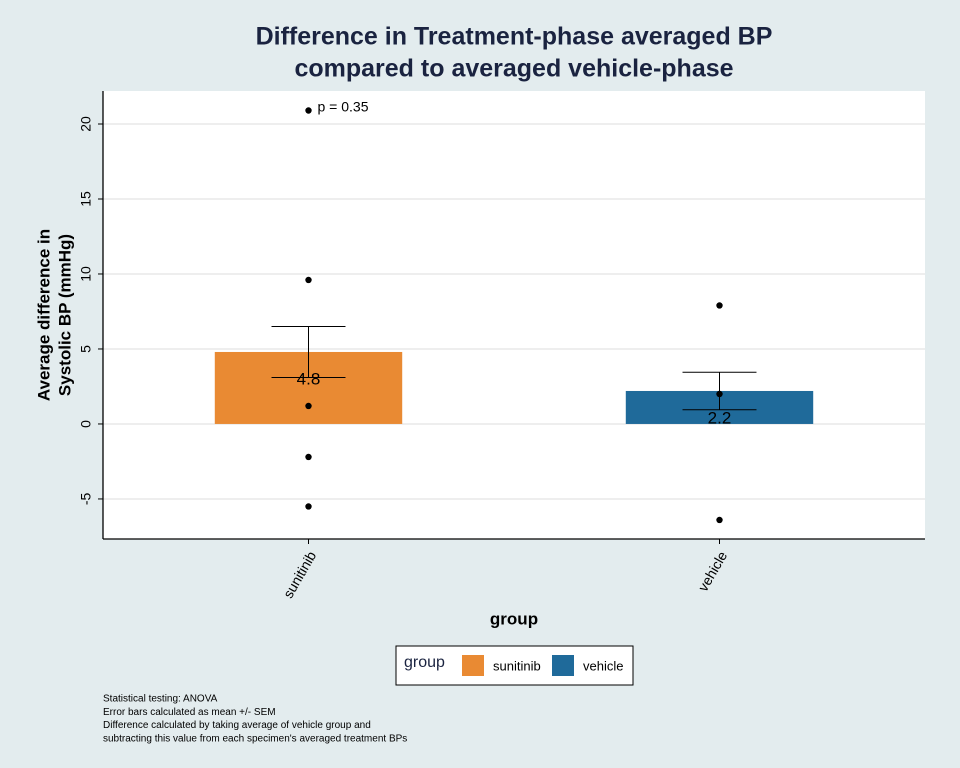  Describe the element at coordinates (603, 665) in the screenshot. I see `legend-label: vehicle` at that location.